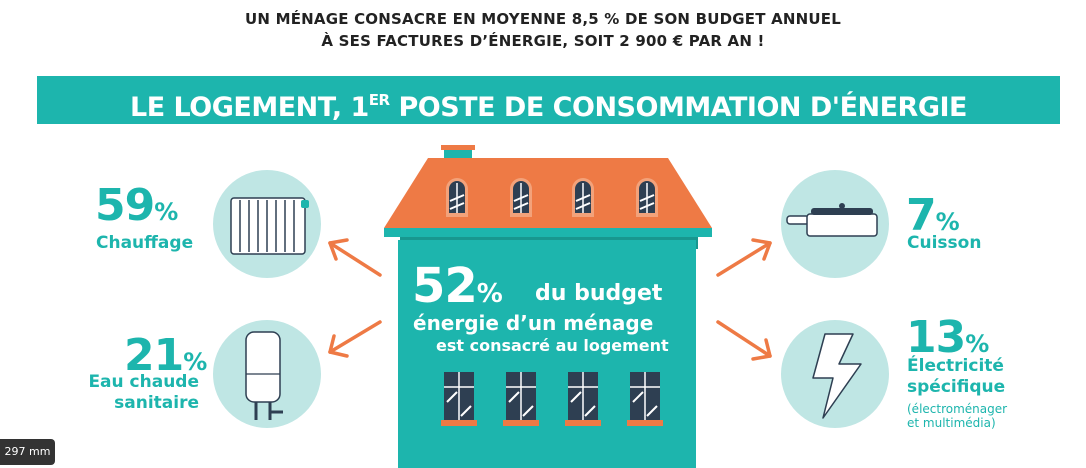 The image size is (1086, 468). I want to click on center-line-2: énergie d’un ménage, so click(533, 323).